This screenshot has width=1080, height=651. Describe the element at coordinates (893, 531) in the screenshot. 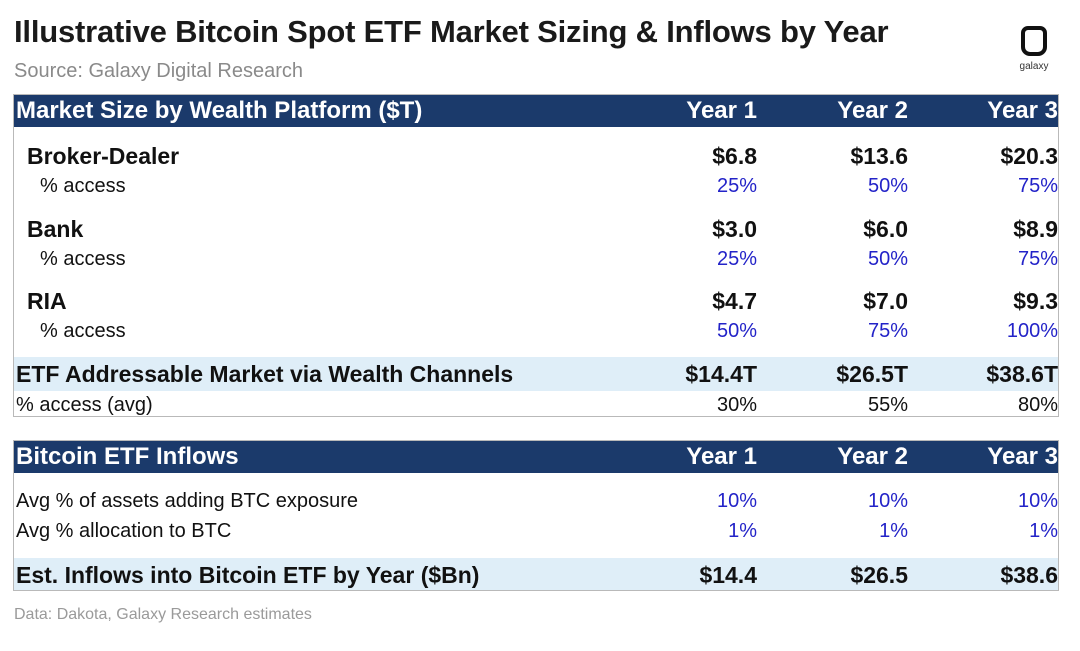

I see `allocation-year-2: 1%` at that location.